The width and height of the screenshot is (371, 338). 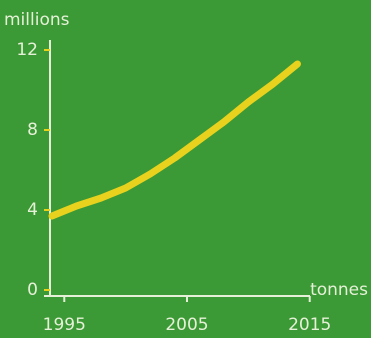 I want to click on y-tick-label: 4, so click(x=32, y=210).